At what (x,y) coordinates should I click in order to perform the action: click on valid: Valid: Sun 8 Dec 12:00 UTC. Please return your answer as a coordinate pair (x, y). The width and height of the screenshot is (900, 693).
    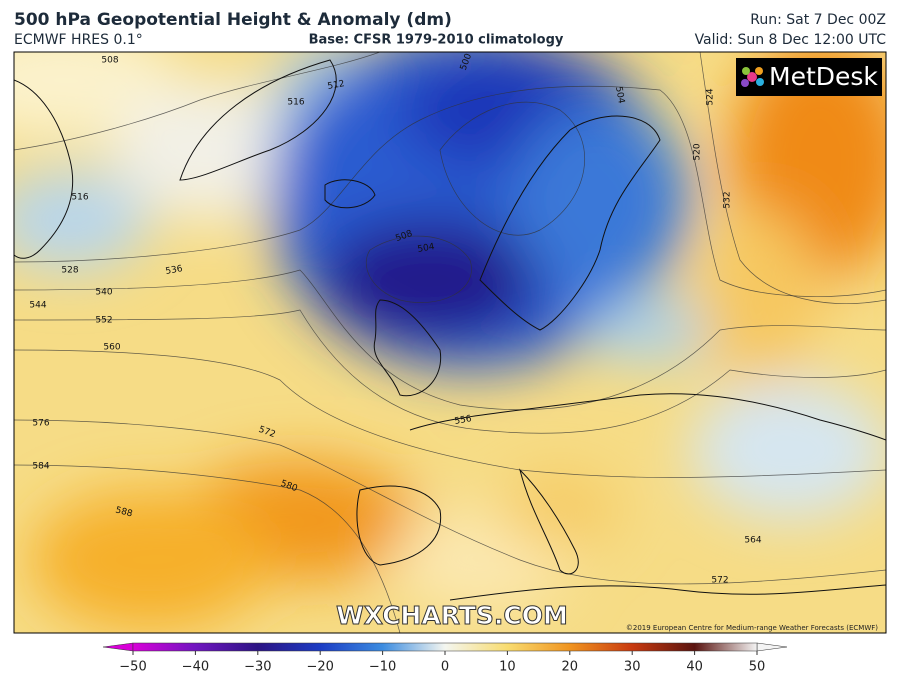
    Looking at the image, I should click on (791, 40).